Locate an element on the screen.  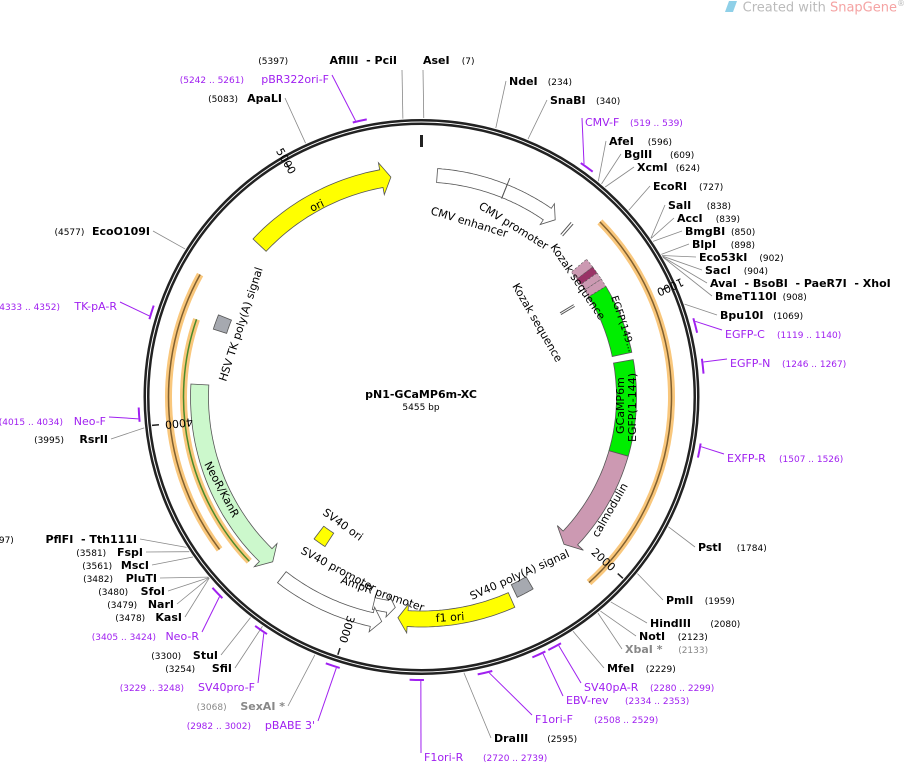
site-sfii: SfiI(3254) is located at coordinates (198, 668).